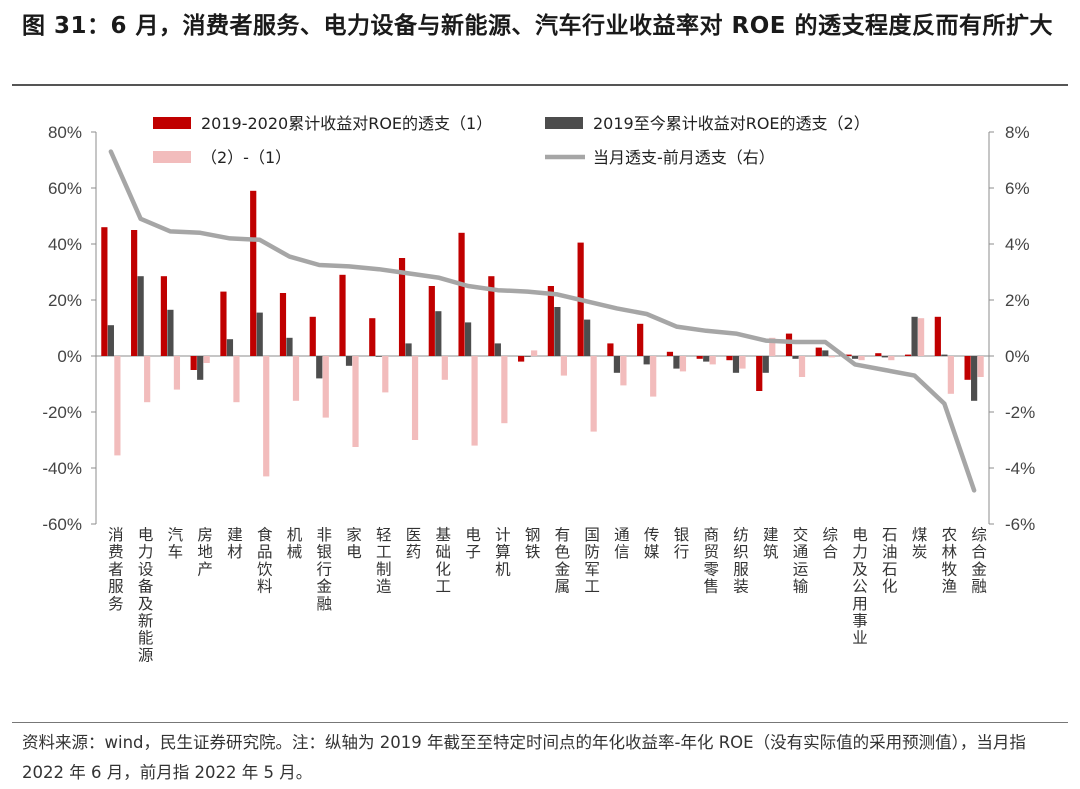  I want to click on category-label: 国防军工, so click(592, 561).